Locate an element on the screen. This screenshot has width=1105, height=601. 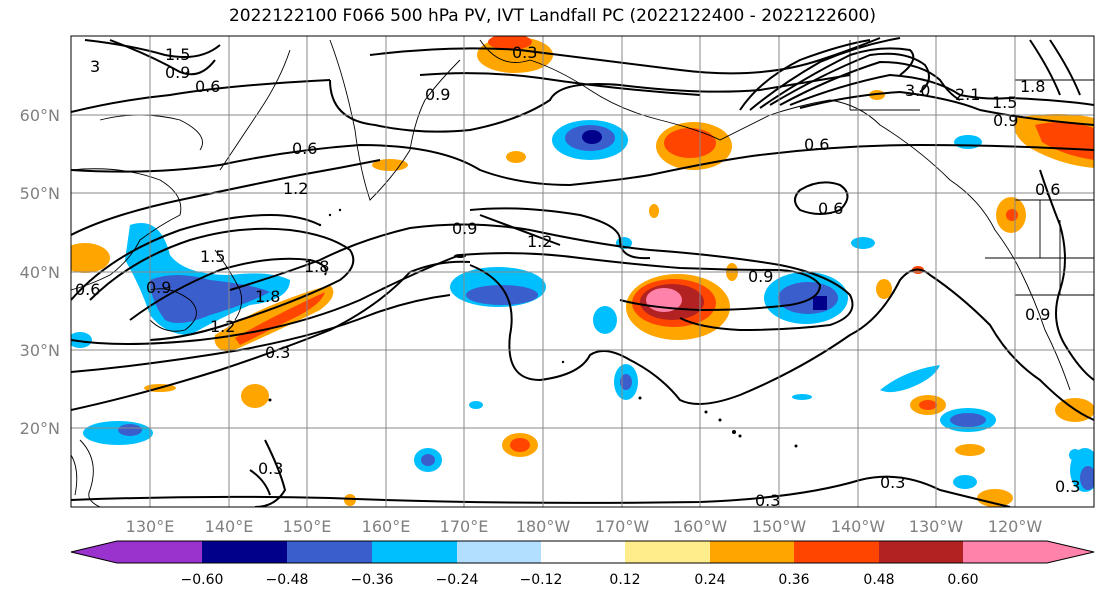
latitude-labels: 60°N 50°N 40°N 30°N 20°N is located at coordinates (40, 272).